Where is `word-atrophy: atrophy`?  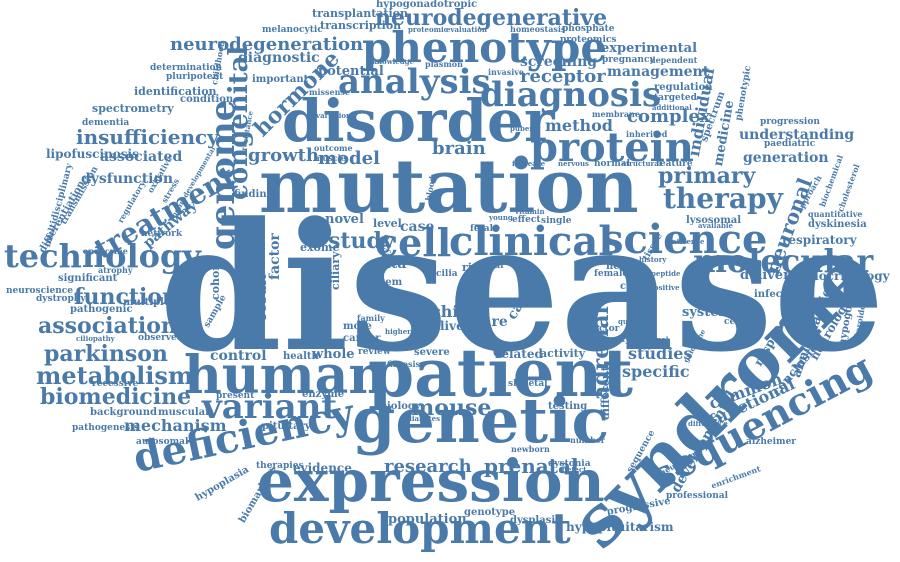
word-atrophy: atrophy is located at coordinates (115, 270).